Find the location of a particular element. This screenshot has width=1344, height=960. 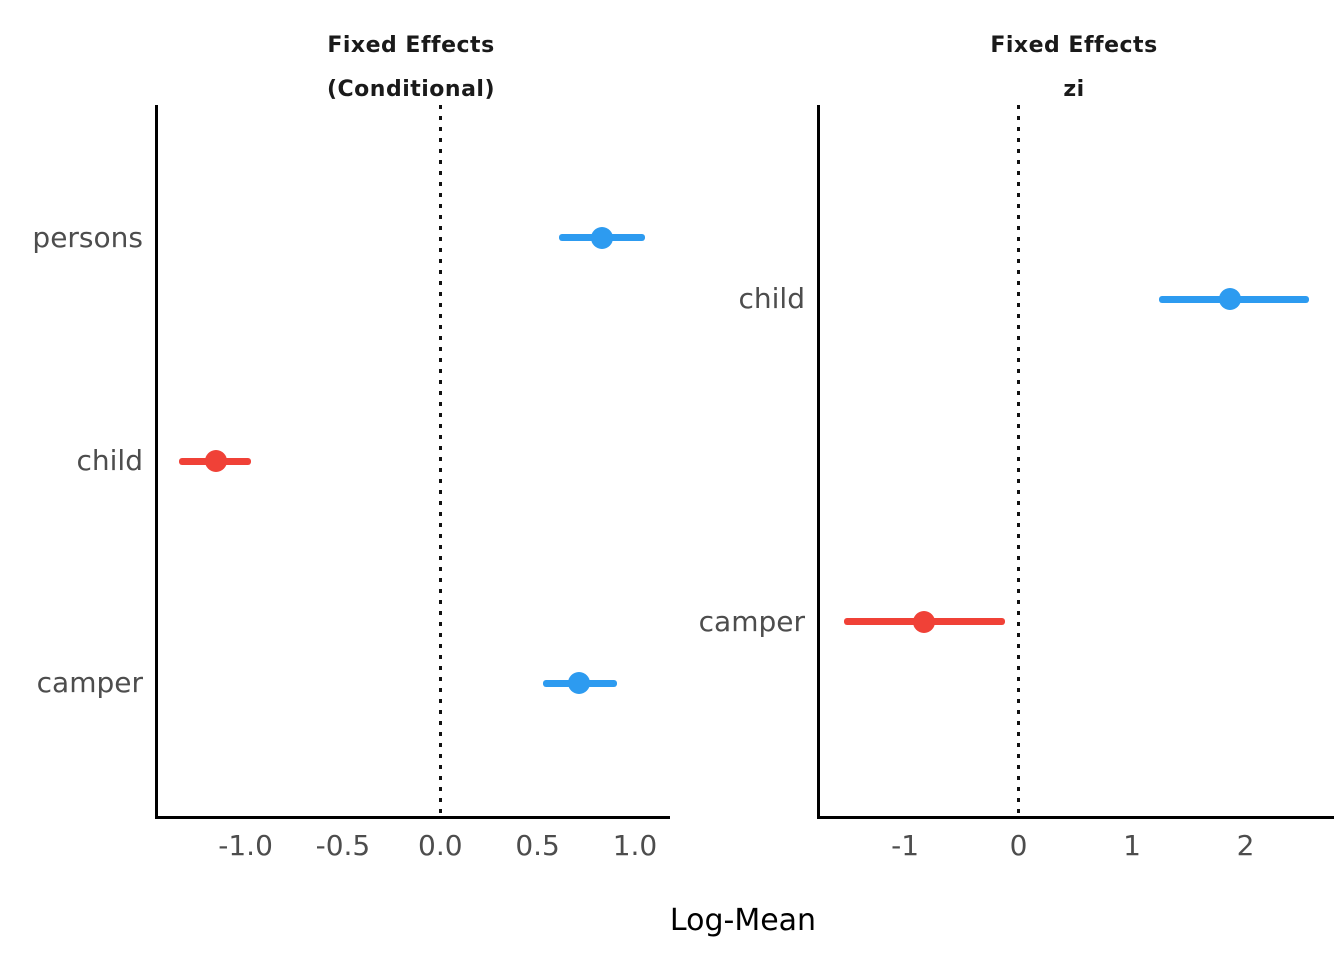

x-tick-label: 2 is located at coordinates (1245, 845).